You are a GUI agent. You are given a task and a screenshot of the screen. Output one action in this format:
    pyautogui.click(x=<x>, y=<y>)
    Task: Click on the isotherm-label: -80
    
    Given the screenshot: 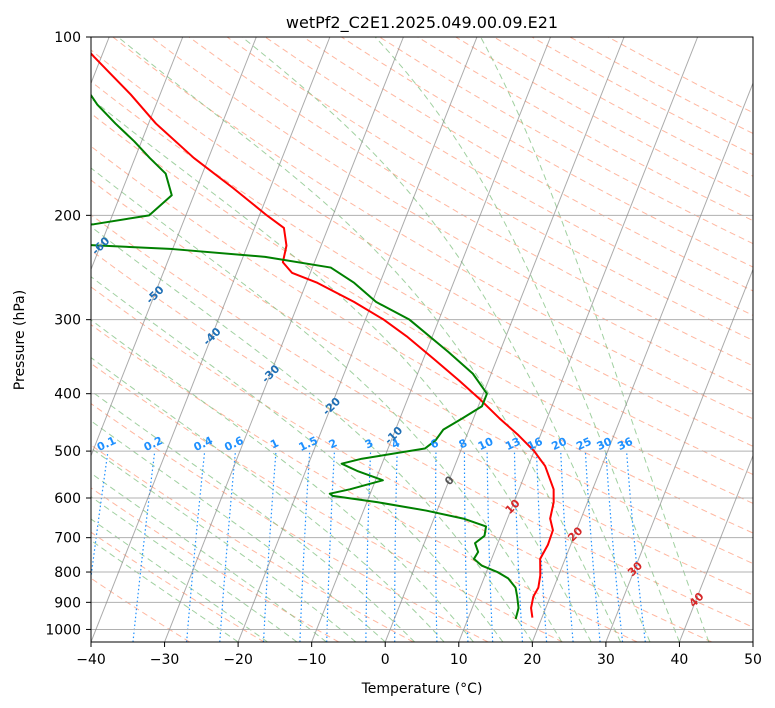 What is the action you would take?
    pyautogui.click(x=3, y=141)
    